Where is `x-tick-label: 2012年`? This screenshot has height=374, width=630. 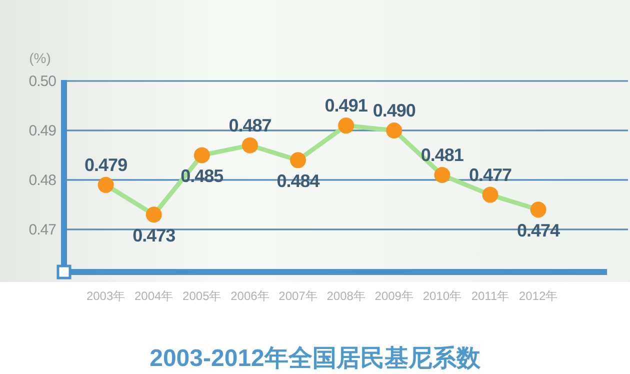
x-tick-label: 2012年 is located at coordinates (538, 296).